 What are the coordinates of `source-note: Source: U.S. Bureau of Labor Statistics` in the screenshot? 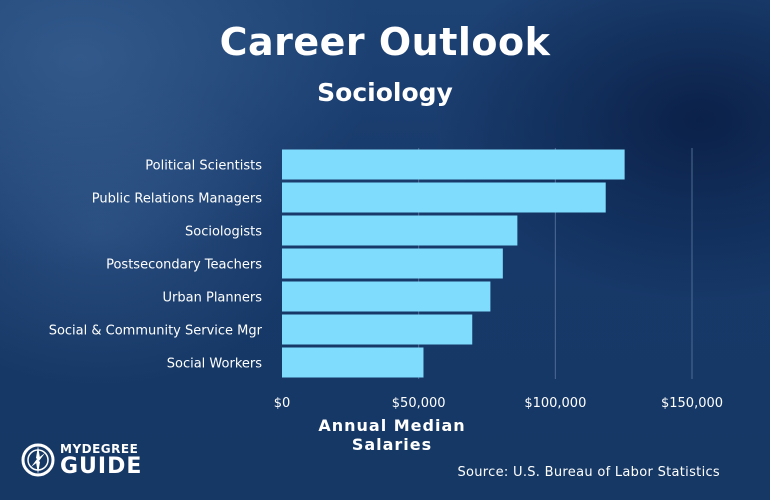 It's located at (588, 472).